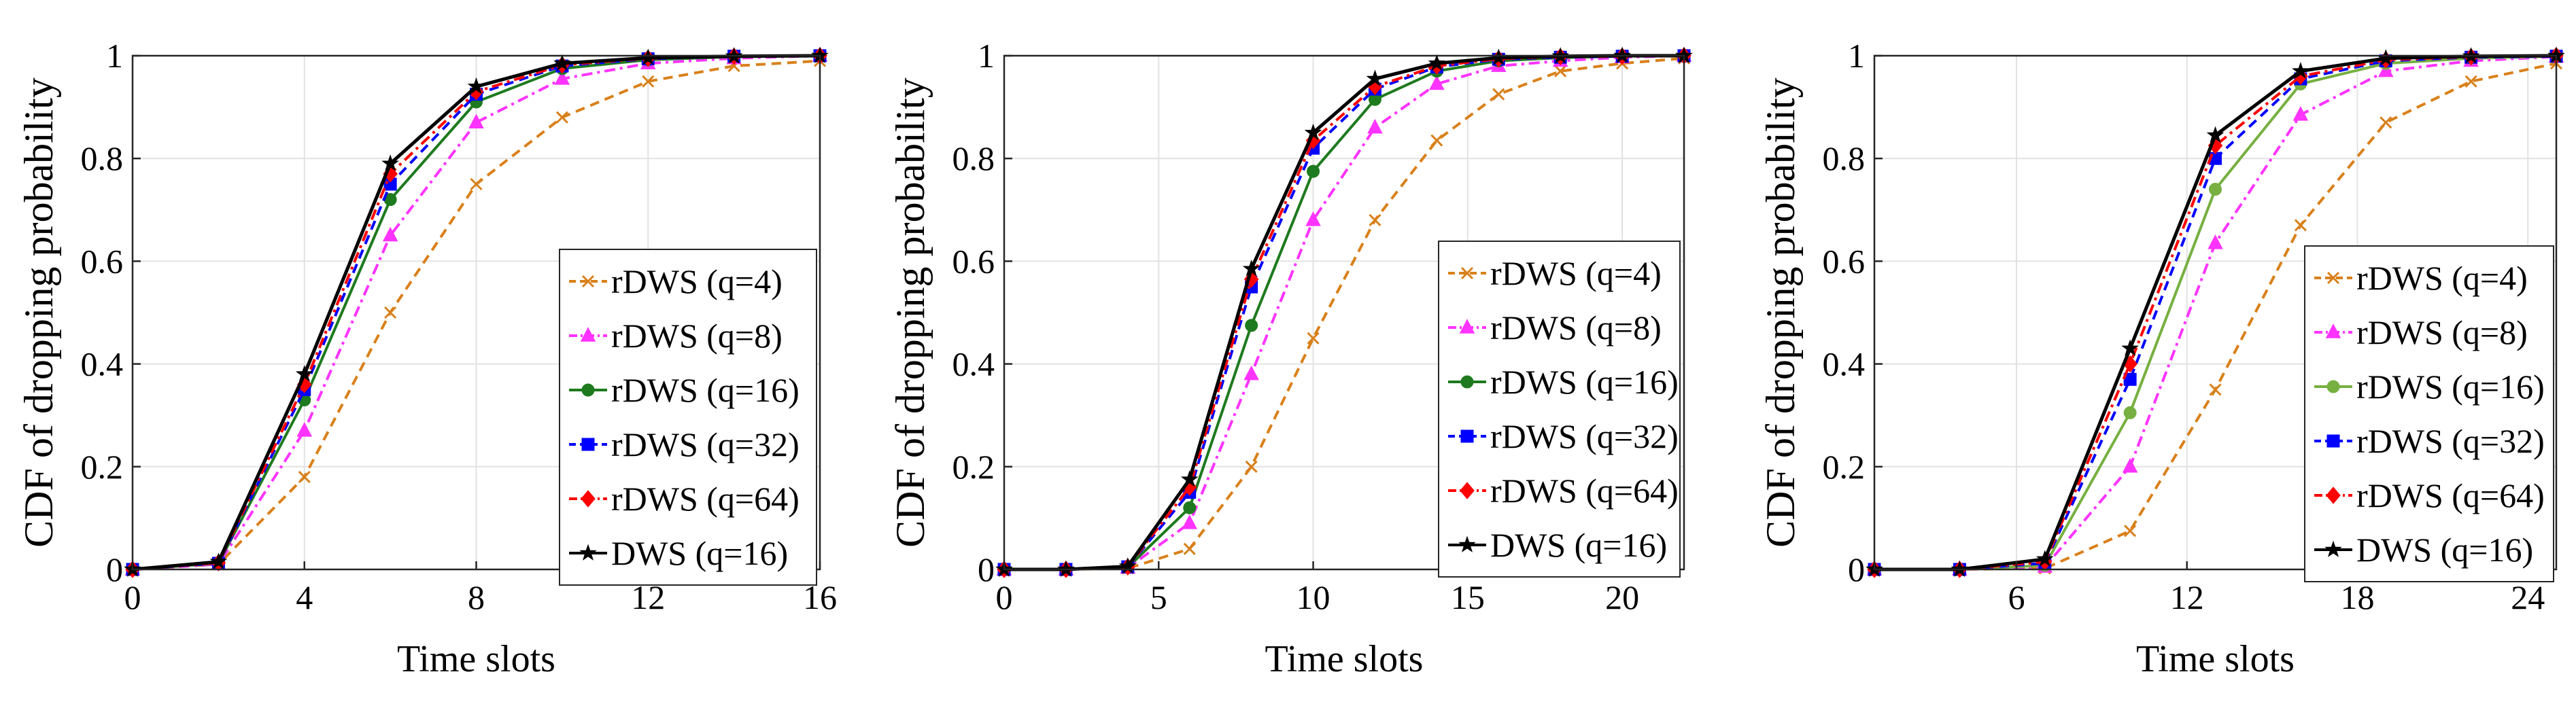  Describe the element at coordinates (1576, 327) in the screenshot. I see `legend-label: rDWS (q=8)` at that location.